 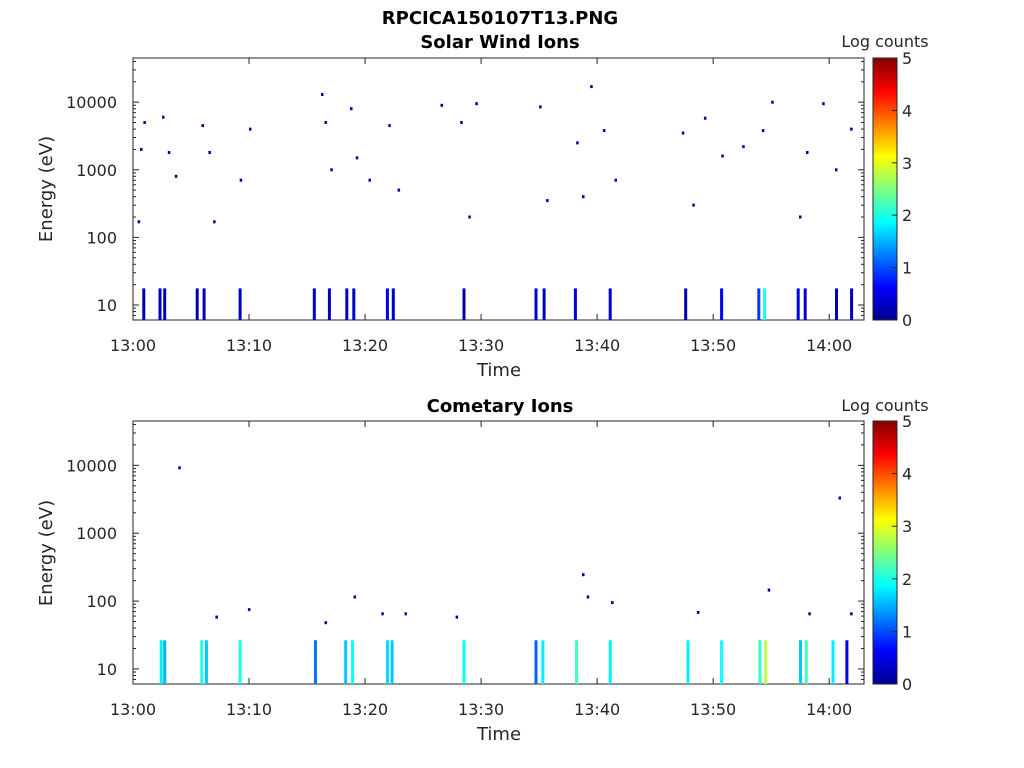 I want to click on x-tick-label: 13:10, so click(x=249, y=345).